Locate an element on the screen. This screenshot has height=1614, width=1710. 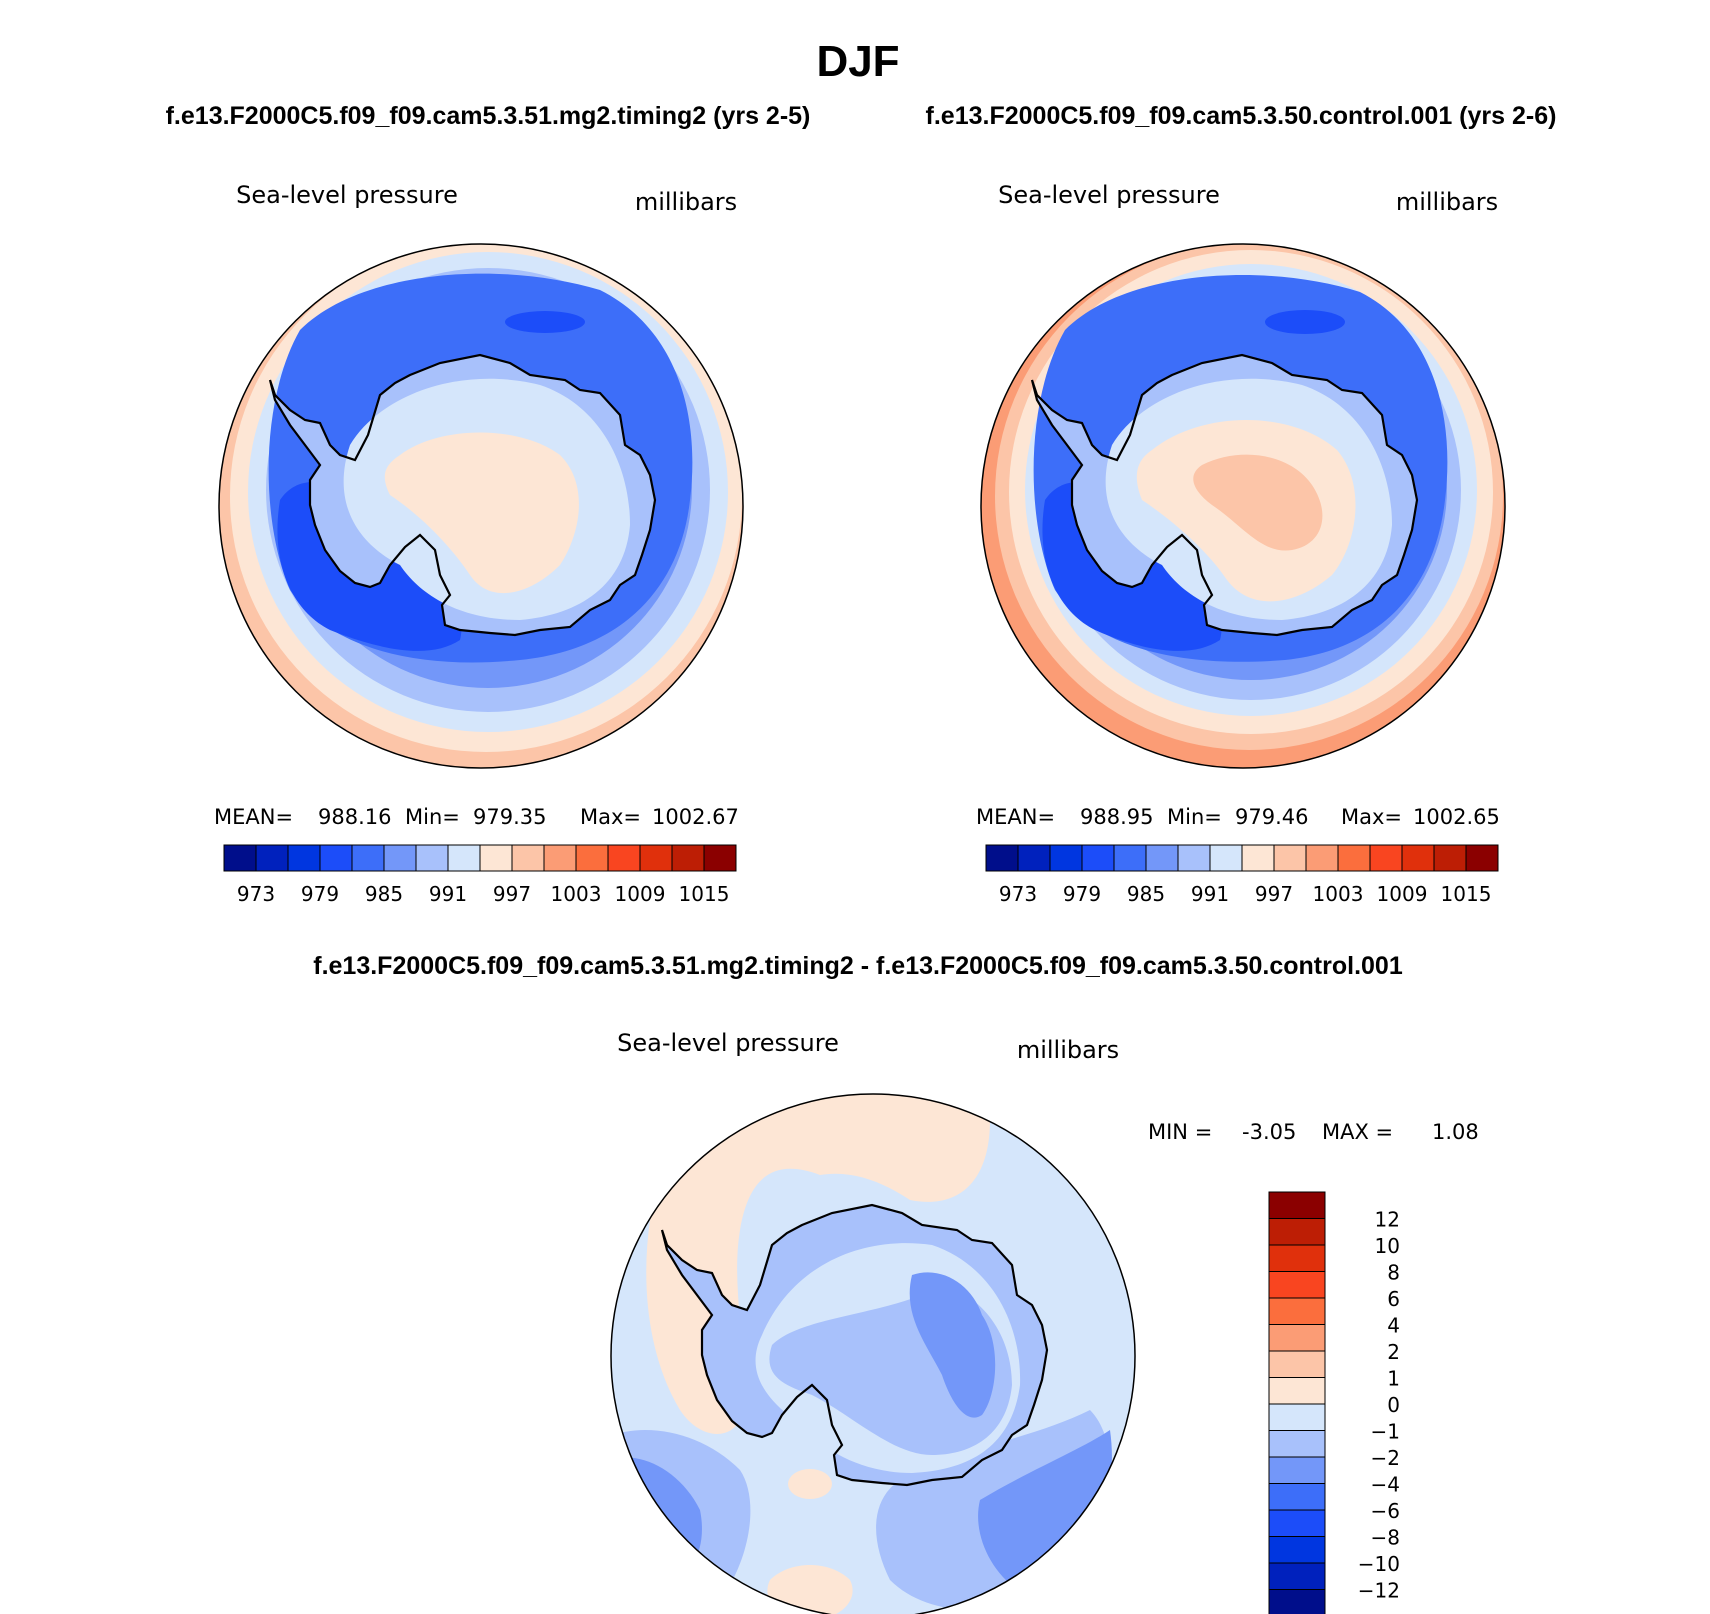
colorbar-tick-label: 2 is located at coordinates (1393, 1352).